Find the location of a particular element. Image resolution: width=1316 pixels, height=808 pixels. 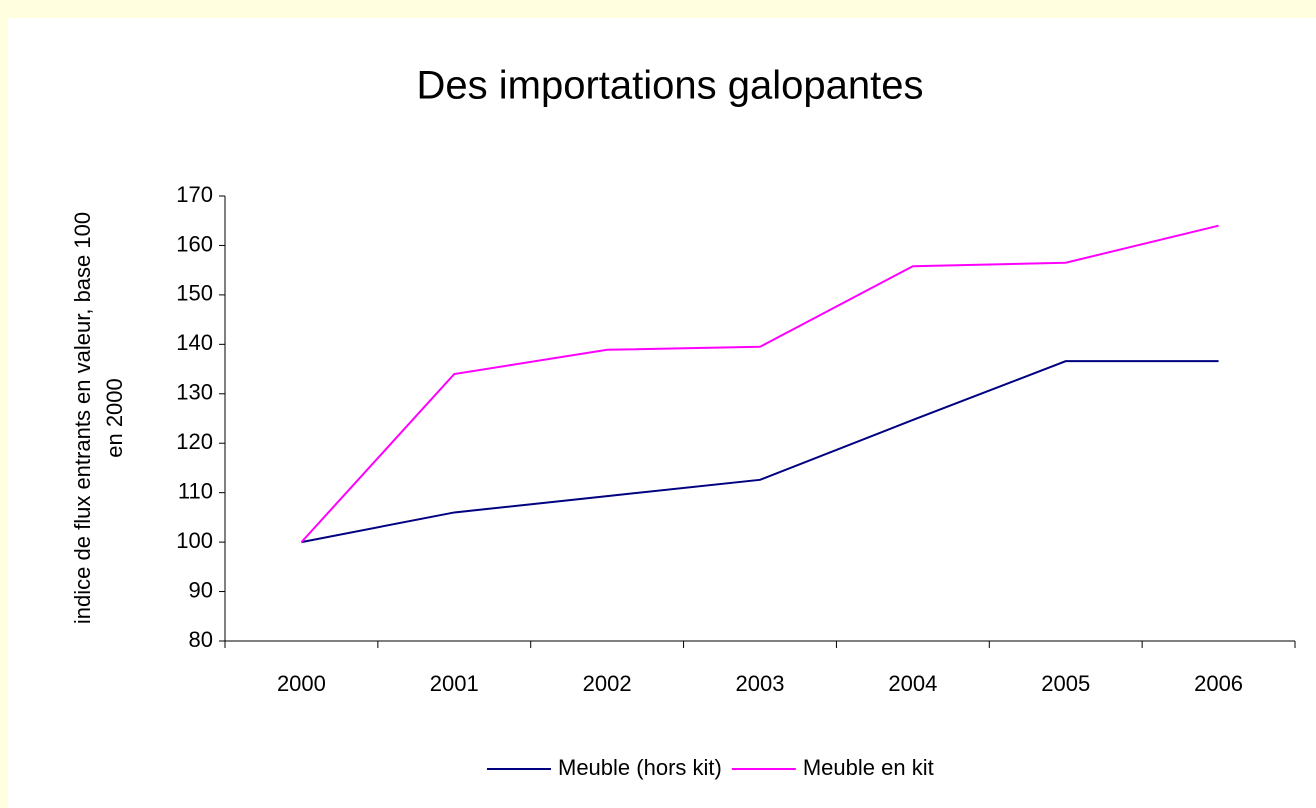

x-tick-label: 2000 is located at coordinates (301, 683).